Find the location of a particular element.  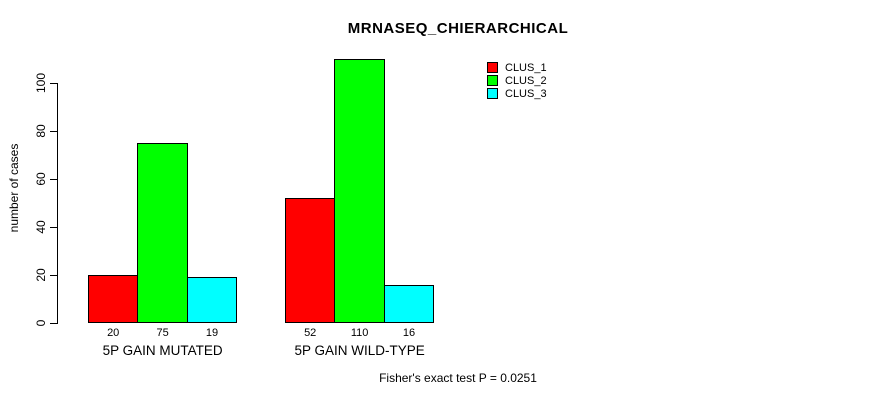

legend-row: CLUS_2 is located at coordinates (517, 80).